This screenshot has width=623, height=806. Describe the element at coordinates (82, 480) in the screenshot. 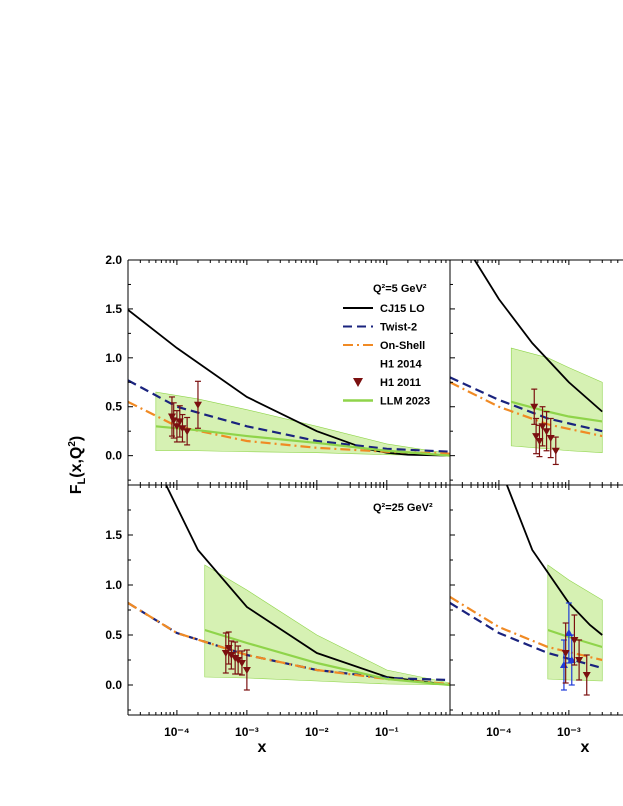

I see `y-axis-title-sub: L` at that location.